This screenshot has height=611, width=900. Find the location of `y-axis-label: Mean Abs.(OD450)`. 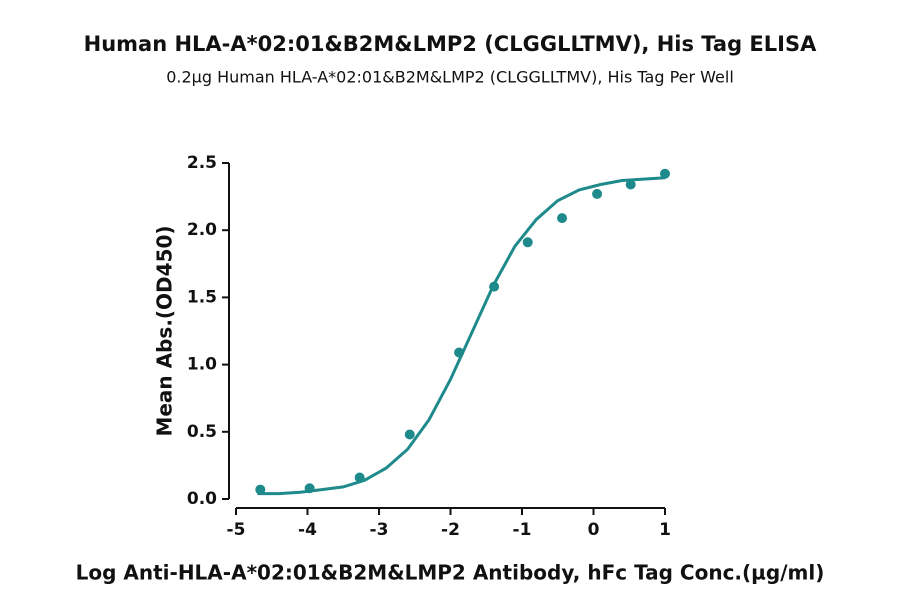

y-axis-label: Mean Abs.(OD450) is located at coordinates (165, 330).